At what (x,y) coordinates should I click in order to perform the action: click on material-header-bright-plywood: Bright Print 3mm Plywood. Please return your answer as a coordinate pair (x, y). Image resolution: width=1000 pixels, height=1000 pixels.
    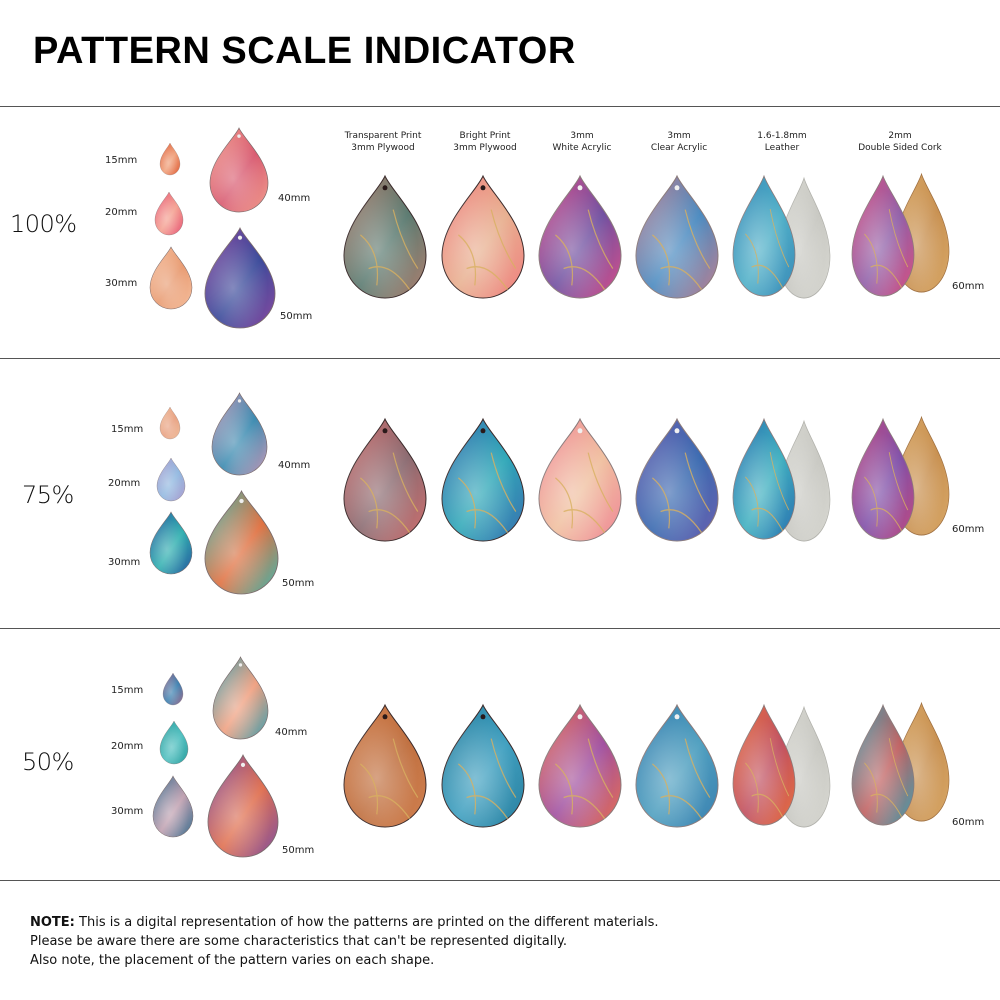
    Looking at the image, I should click on (485, 142).